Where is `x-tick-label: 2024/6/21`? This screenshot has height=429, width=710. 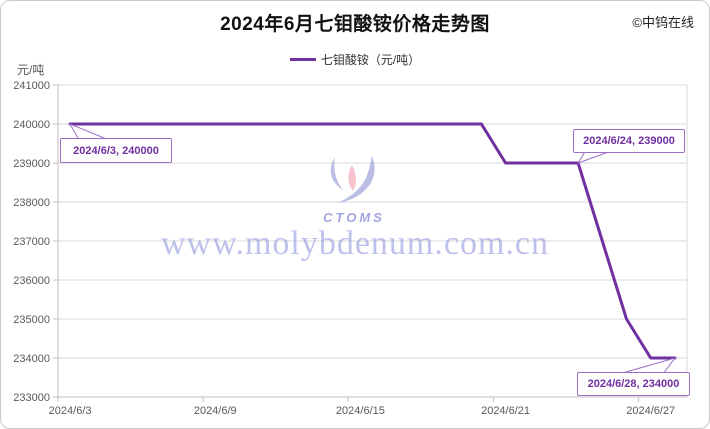
x-tick-label: 2024/6/21 is located at coordinates (505, 411).